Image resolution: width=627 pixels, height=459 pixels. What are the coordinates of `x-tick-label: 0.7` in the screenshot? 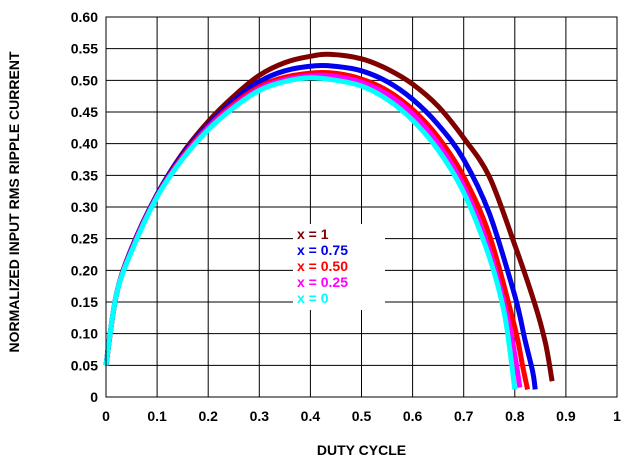 It's located at (464, 416).